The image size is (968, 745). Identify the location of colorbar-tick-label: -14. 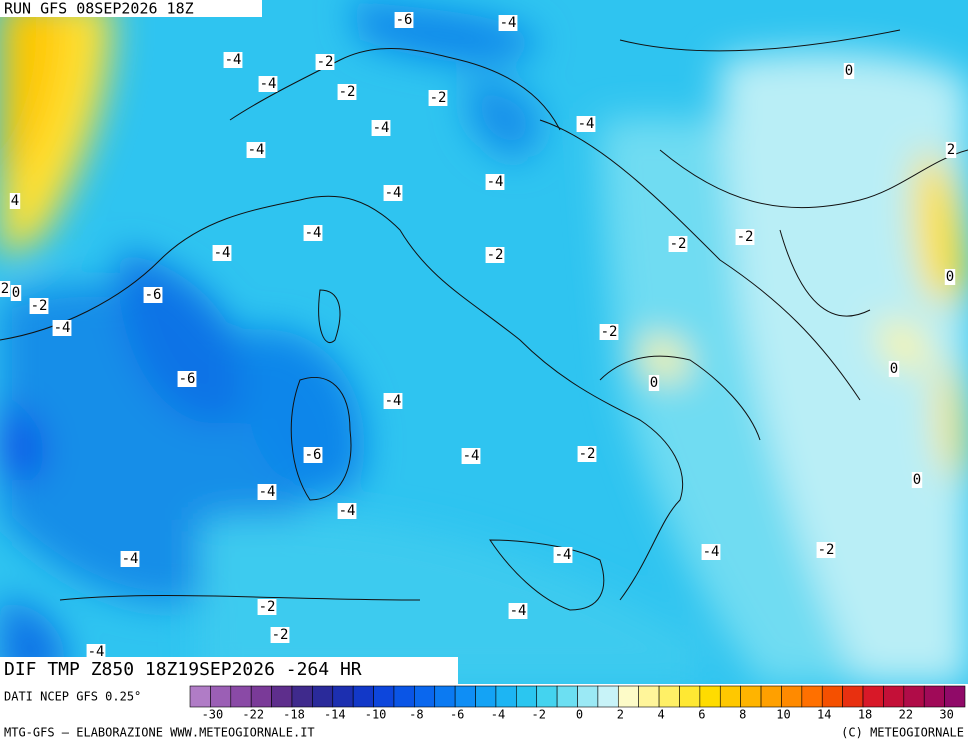
(335, 715).